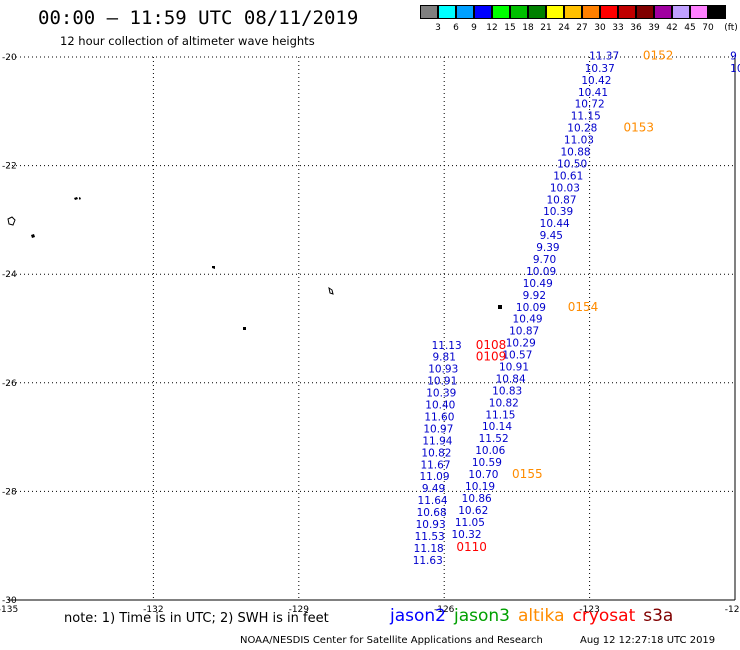 Image resolution: width=740 pixels, height=650 pixels. What do you see at coordinates (439, 417) in the screenshot?
I see `wave-height-value: 11.60` at bounding box center [439, 417].